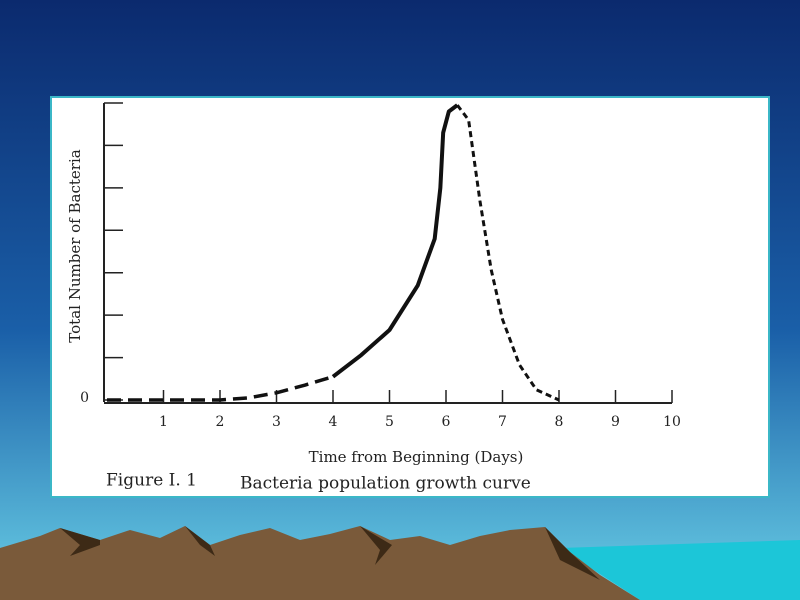 This screenshot has height=600, width=800. Describe the element at coordinates (163, 422) in the screenshot. I see `x-tick-label: 1` at that location.